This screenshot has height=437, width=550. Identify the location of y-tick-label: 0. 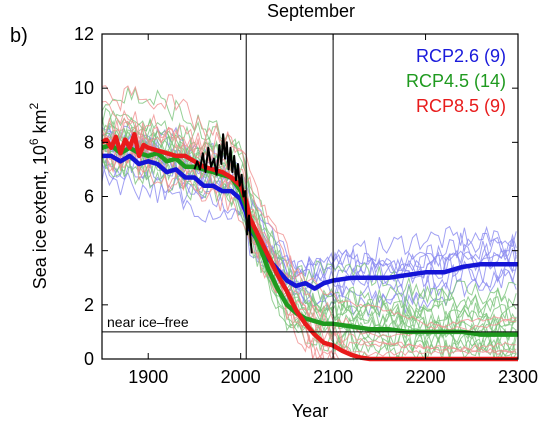
(89, 359).